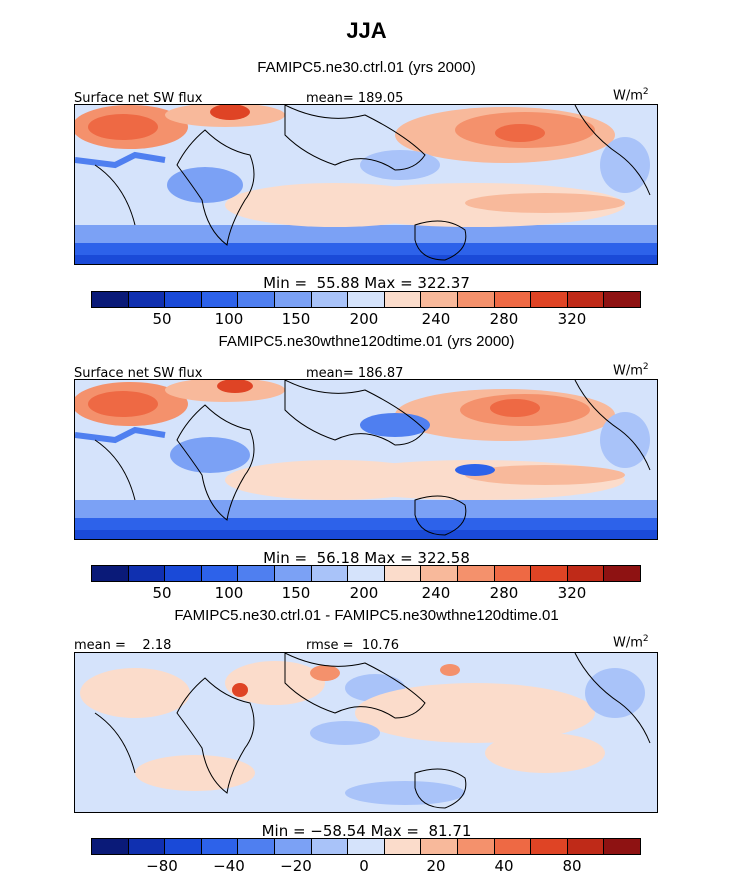 Image resolution: width=733 pixels, height=883 pixels. Describe the element at coordinates (229, 319) in the screenshot. I see `panel-1-tick: 100` at that location.